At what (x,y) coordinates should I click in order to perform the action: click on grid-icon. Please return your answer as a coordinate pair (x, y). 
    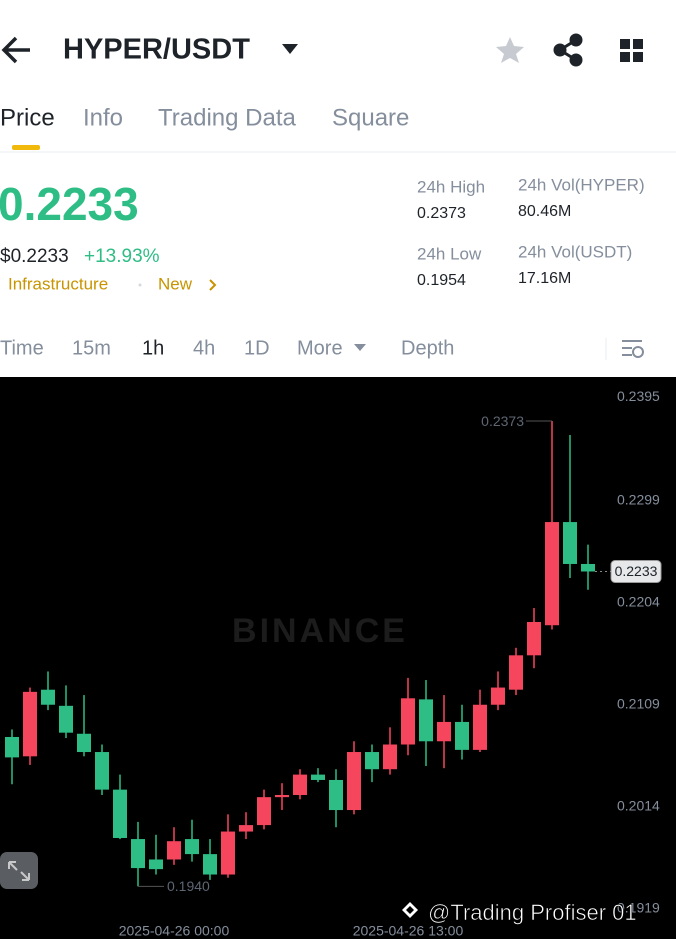
    Looking at the image, I should click on (631, 50).